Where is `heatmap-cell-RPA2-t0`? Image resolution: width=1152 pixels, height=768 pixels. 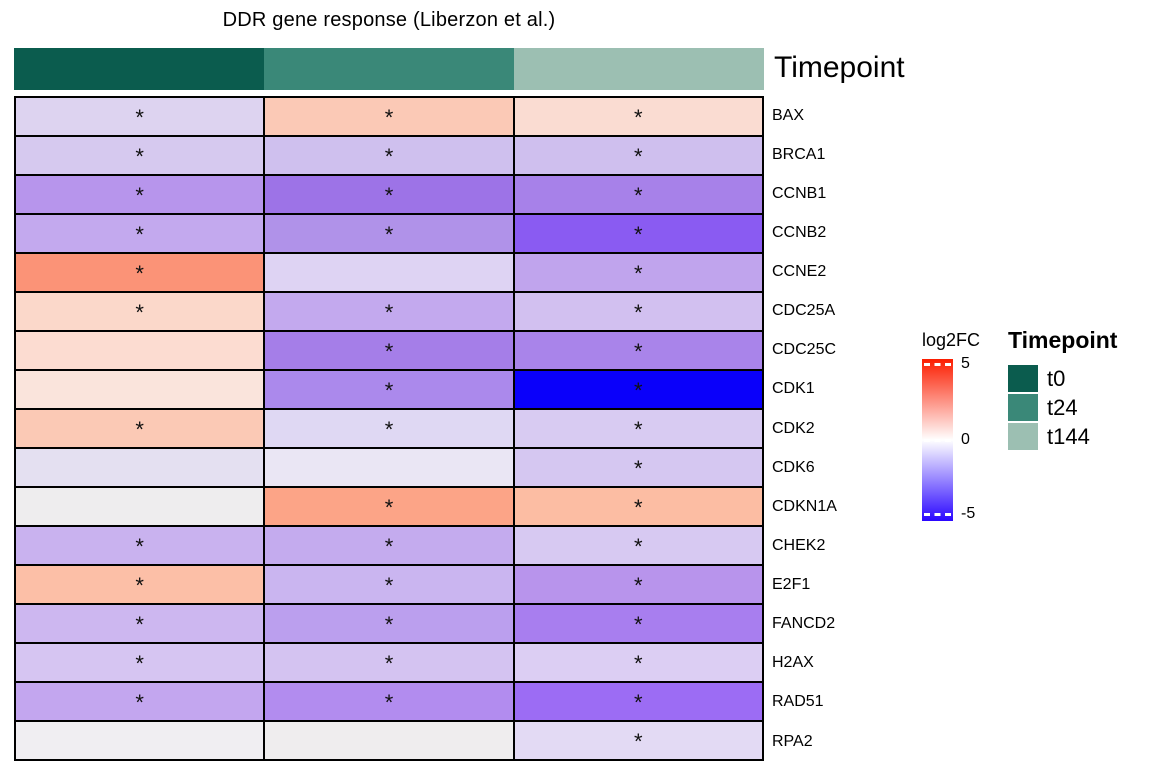
heatmap-cell-RPA2-t0 is located at coordinates (140, 740).